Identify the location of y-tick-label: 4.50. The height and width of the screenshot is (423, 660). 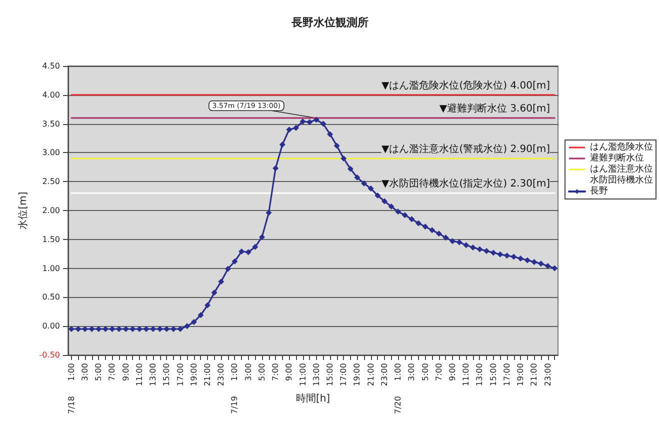
(51, 66).